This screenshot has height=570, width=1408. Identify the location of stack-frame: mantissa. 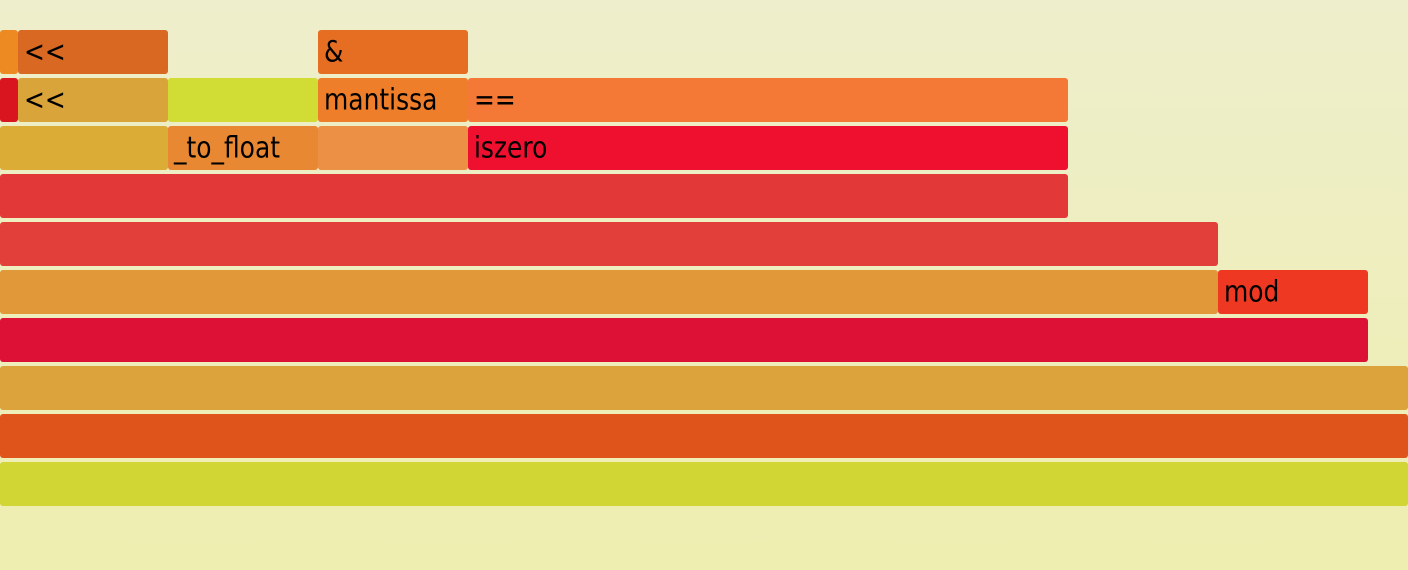
(393, 100).